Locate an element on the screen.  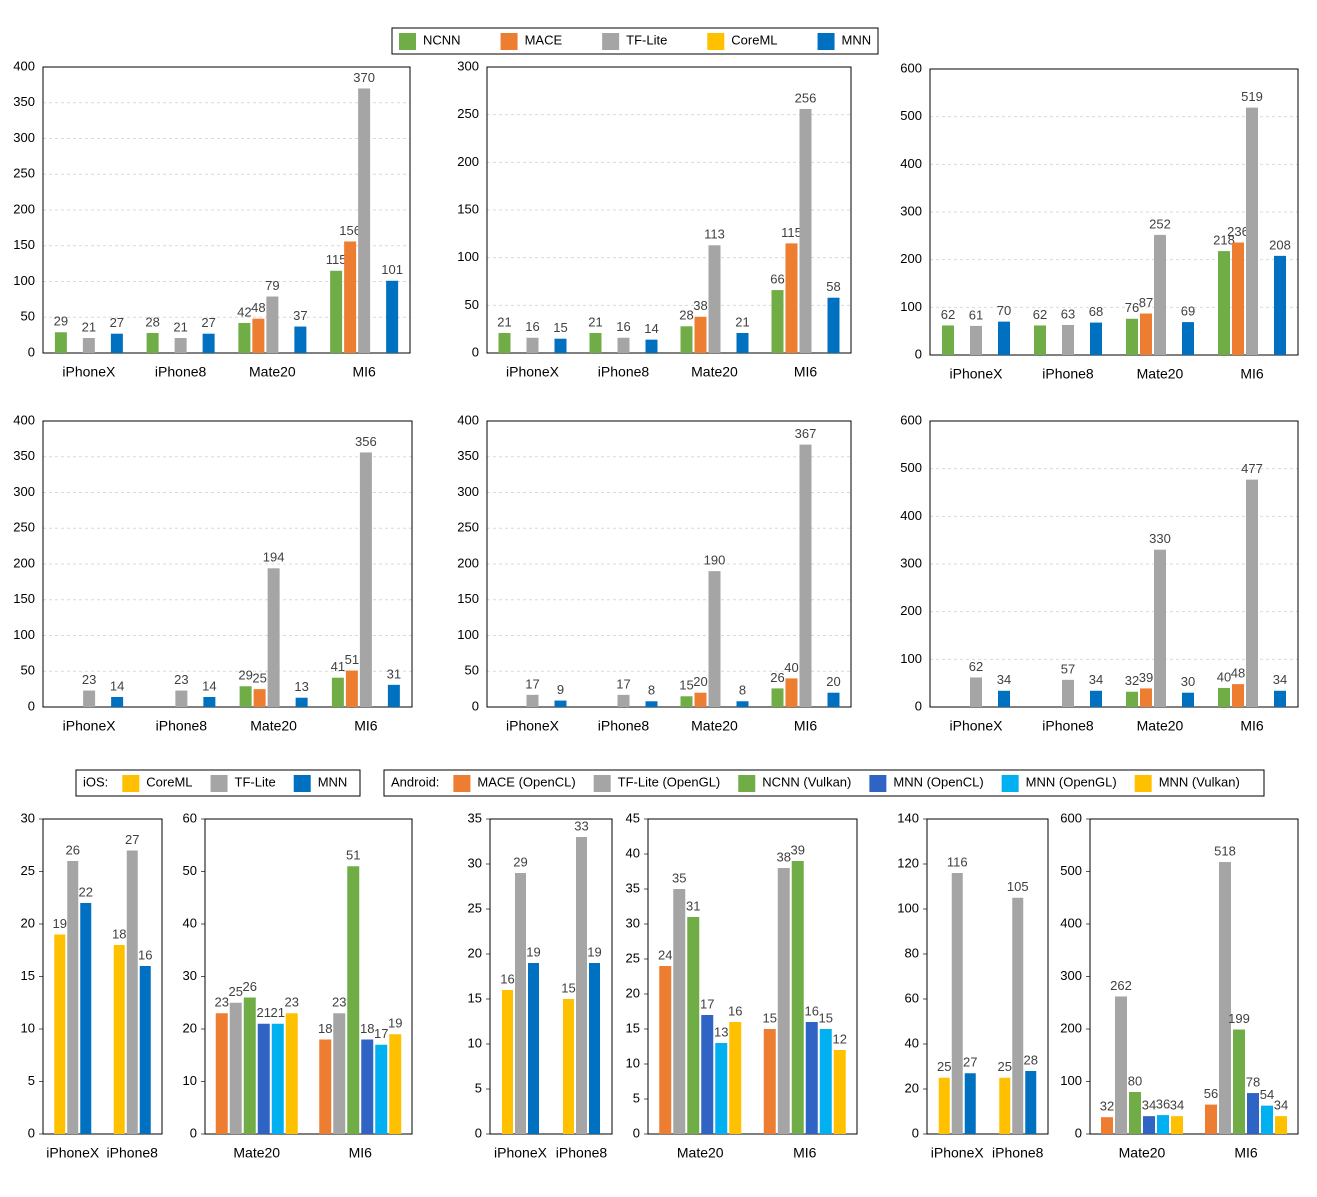
value-label: 23 is located at coordinates (339, 1002).